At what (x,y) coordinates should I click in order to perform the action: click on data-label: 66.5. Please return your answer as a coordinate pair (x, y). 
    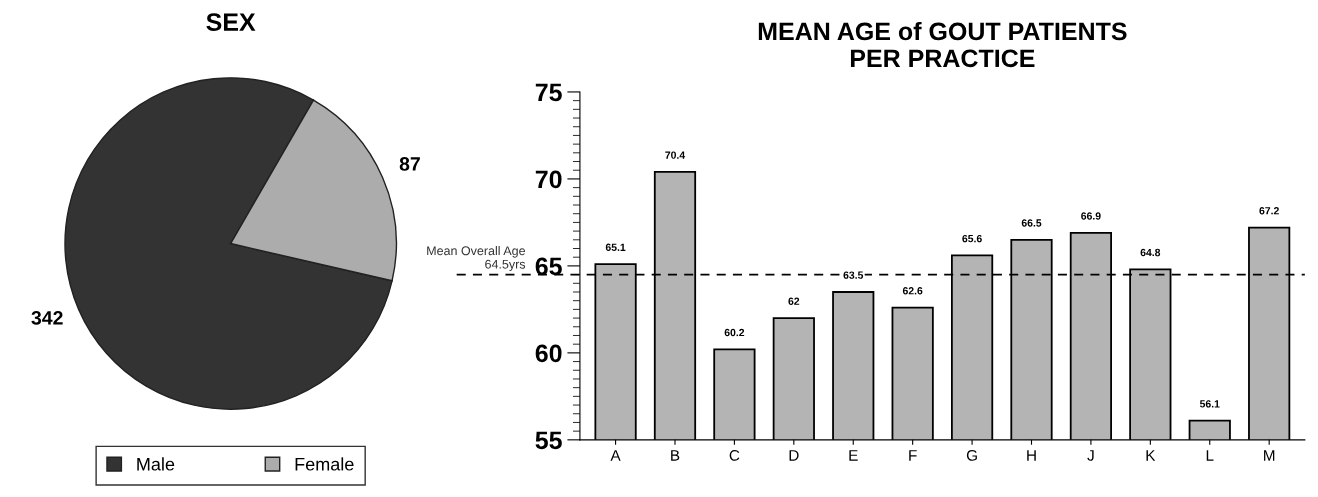
    Looking at the image, I should click on (1031, 223).